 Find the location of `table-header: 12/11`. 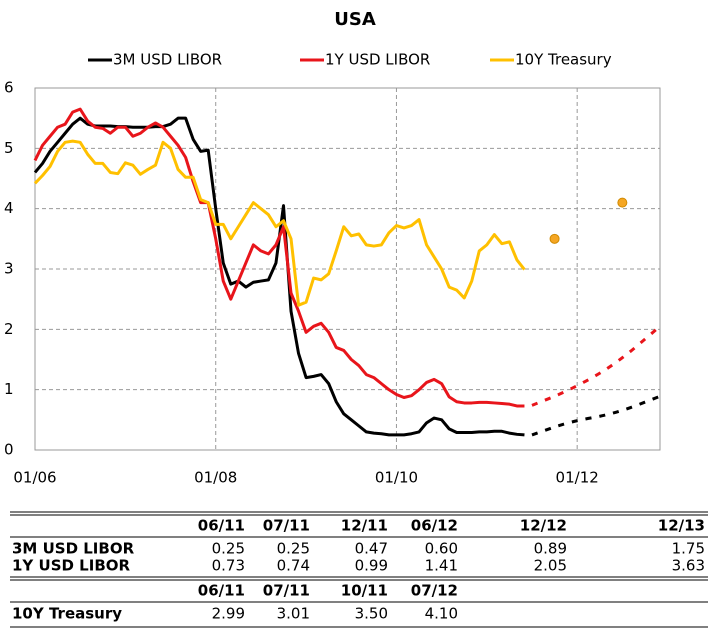

table-header: 12/11 is located at coordinates (364, 526).